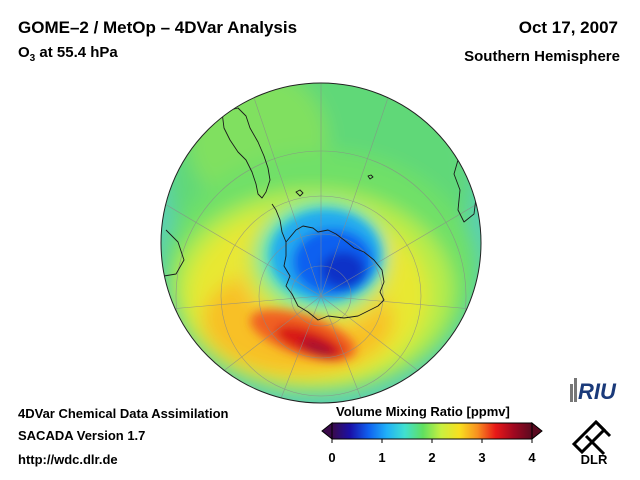 This screenshot has height=480, width=640. What do you see at coordinates (82, 435) in the screenshot?
I see `footer-line-2: SACADA Version 1.7` at bounding box center [82, 435].